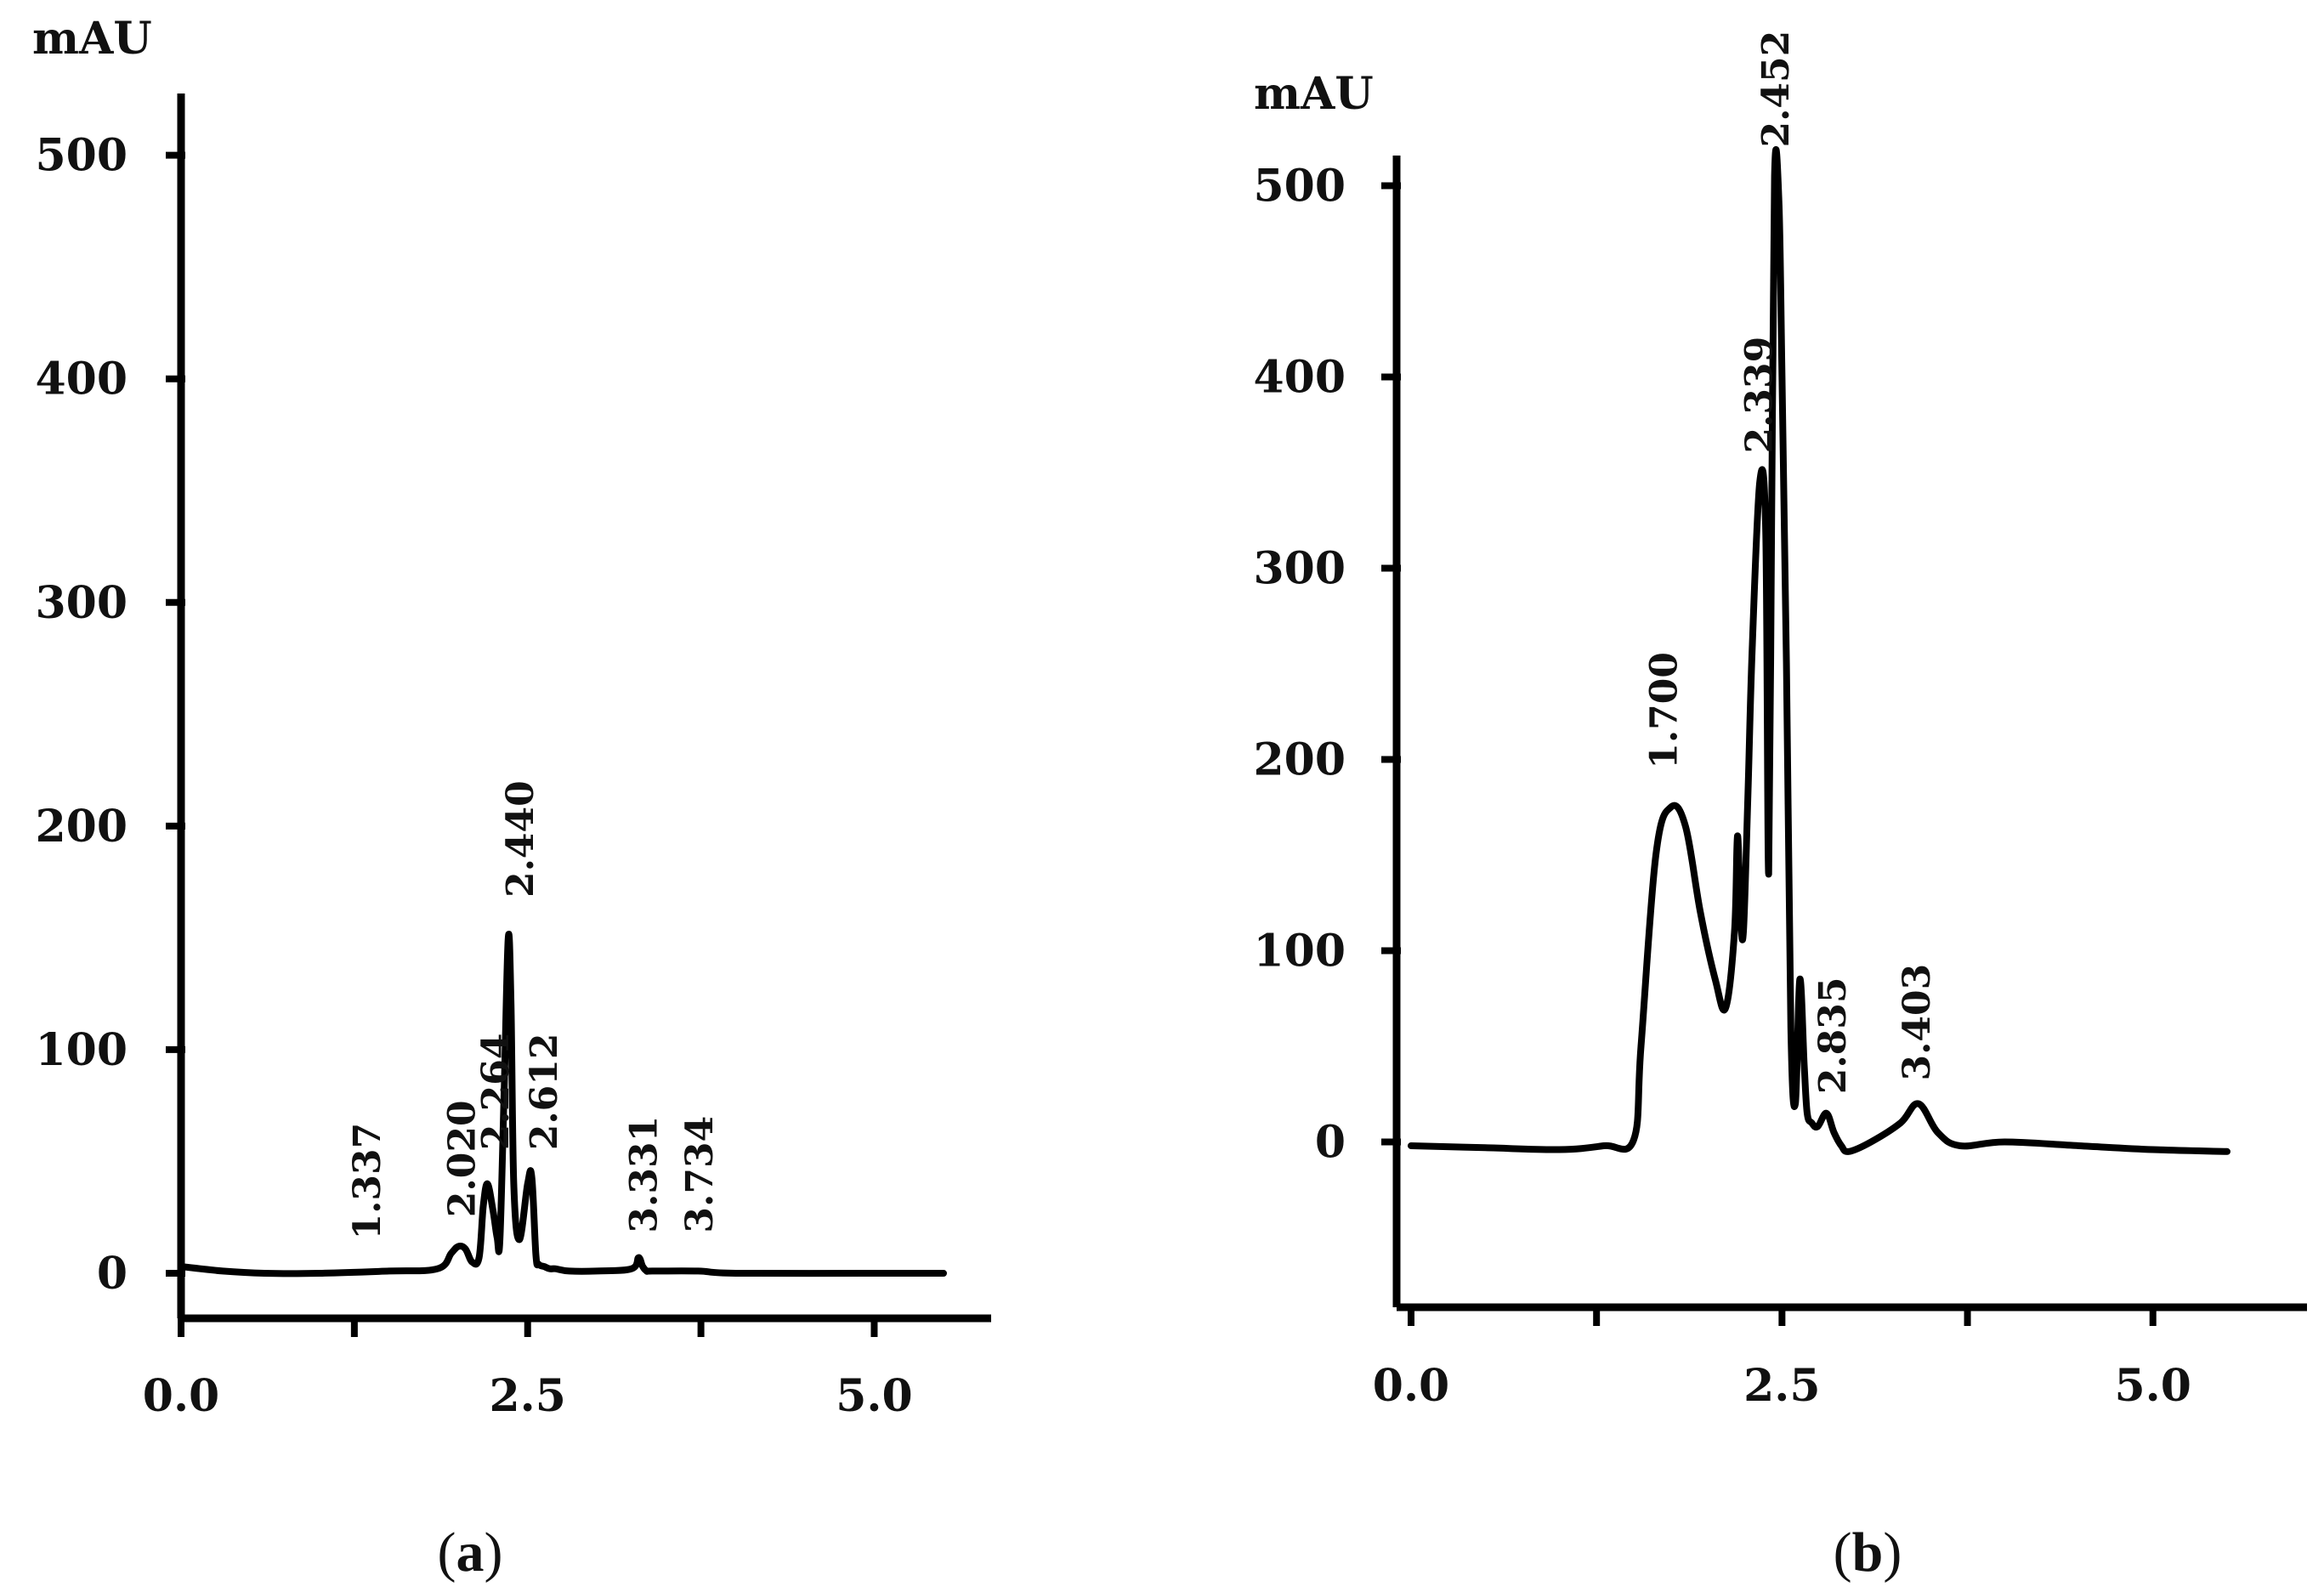 This screenshot has width=2324, height=1592. What do you see at coordinates (544, 1092) in the screenshot?
I see `chart-a-peak-label: 2.612` at bounding box center [544, 1092].